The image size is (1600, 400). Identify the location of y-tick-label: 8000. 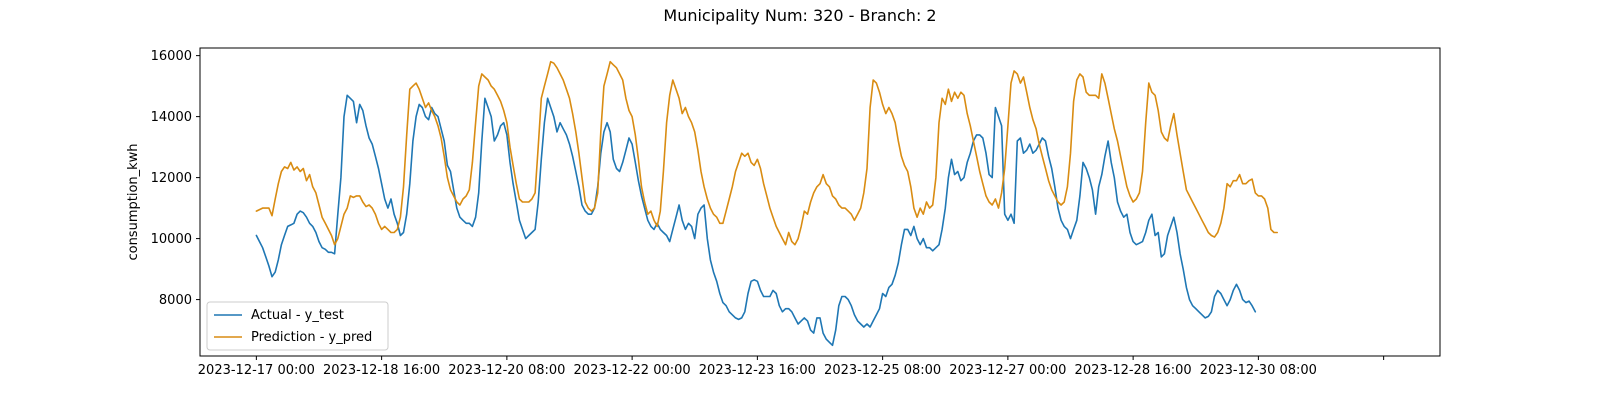
(175, 300).